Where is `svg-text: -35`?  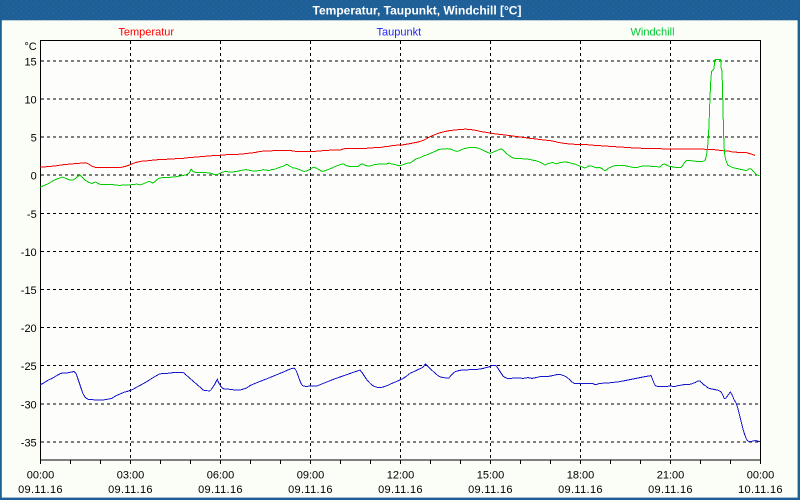
svg-text: -35 is located at coordinates (29, 444).